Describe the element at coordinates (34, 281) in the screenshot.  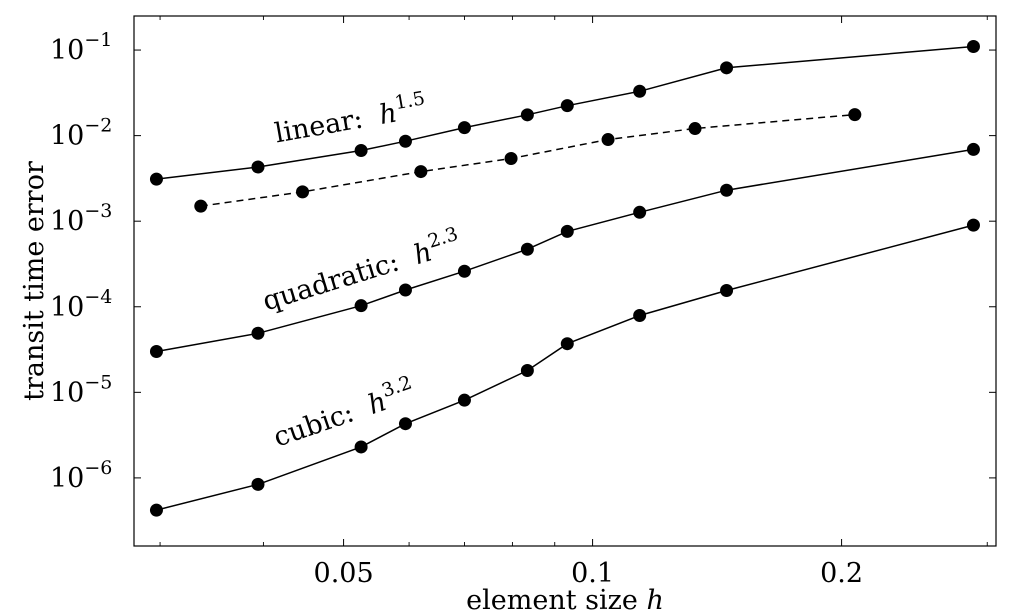
I see `y-axis-label: transit time error` at that location.